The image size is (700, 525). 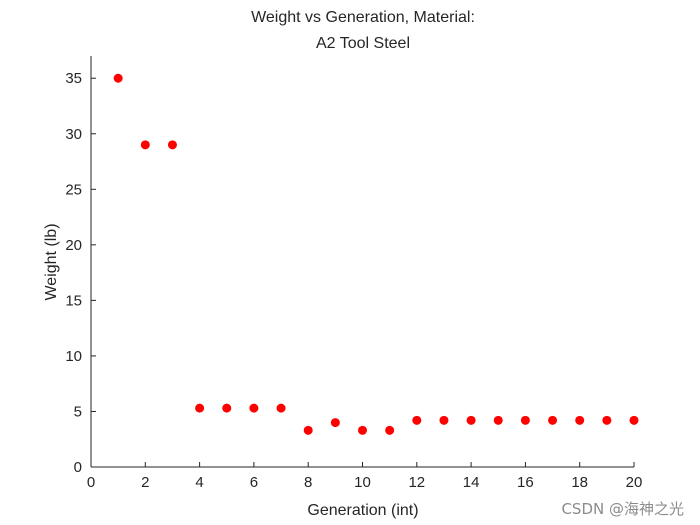 I want to click on y-axis-label: Weight (lb), so click(x=51, y=261).